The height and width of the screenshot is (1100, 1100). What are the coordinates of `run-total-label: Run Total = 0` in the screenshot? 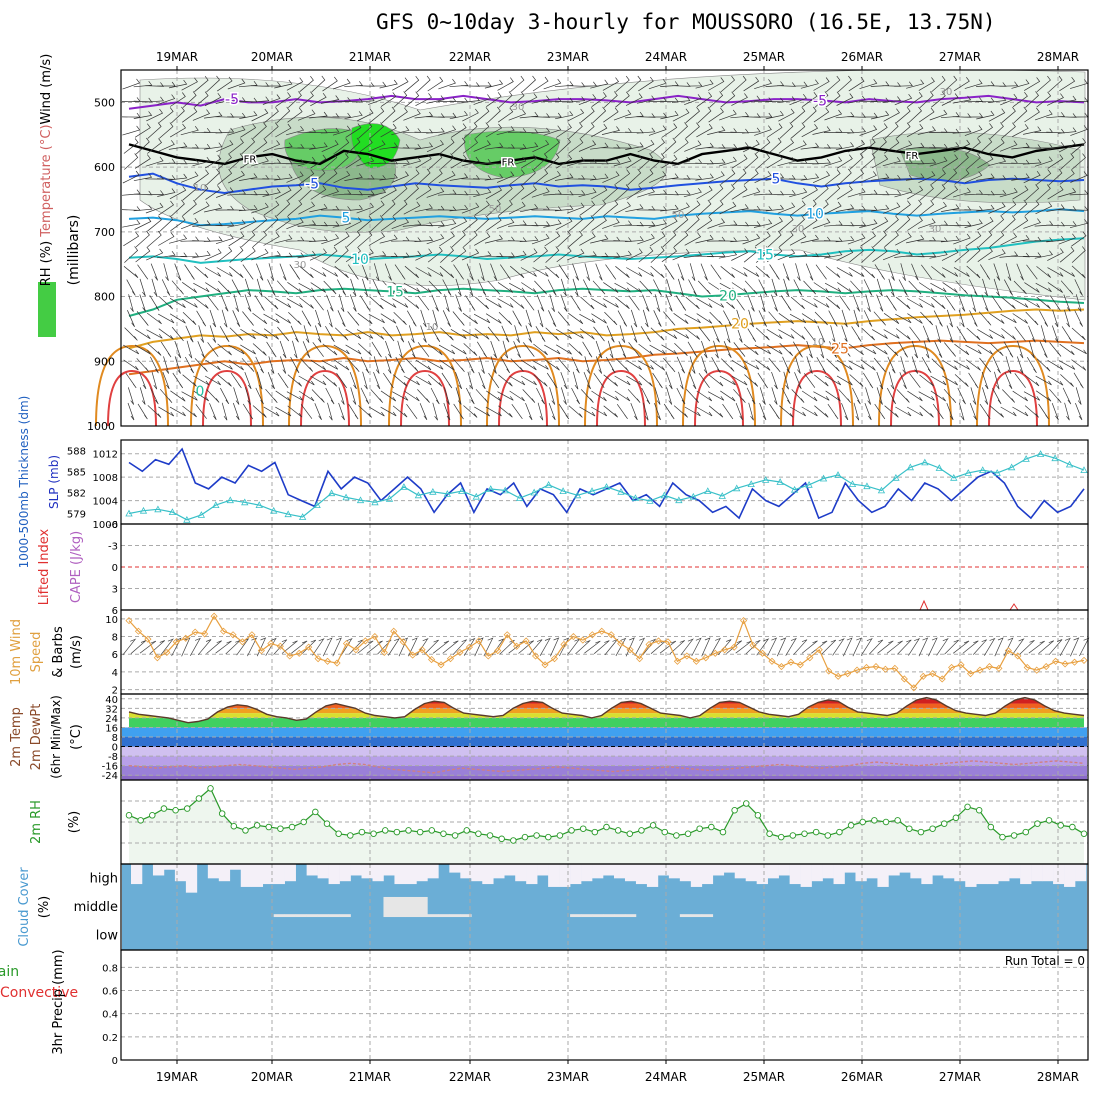 It's located at (1045, 961).